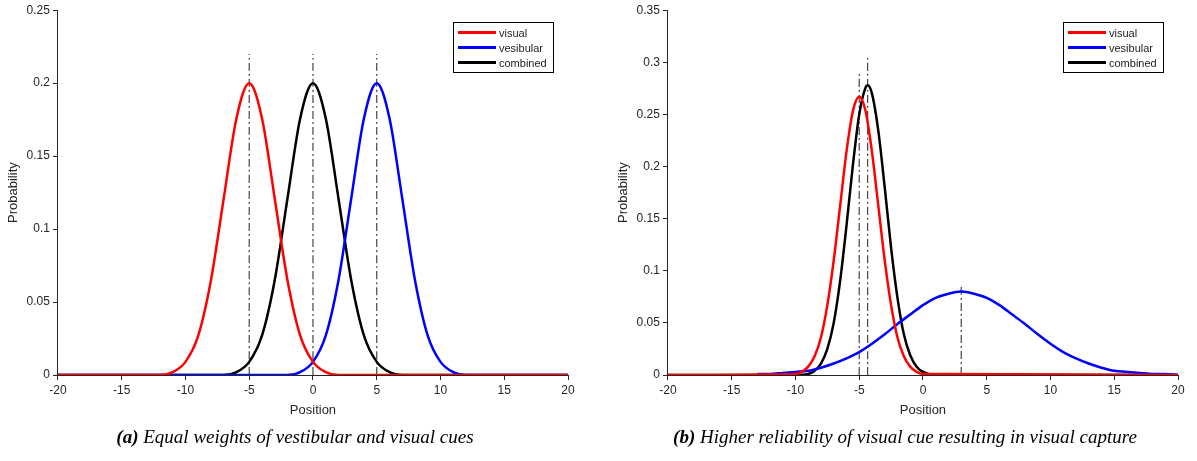 This screenshot has width=1197, height=461. Describe the element at coordinates (295, 437) in the screenshot. I see `text: (a) Equal weights of vestibular and visual cues` at that location.